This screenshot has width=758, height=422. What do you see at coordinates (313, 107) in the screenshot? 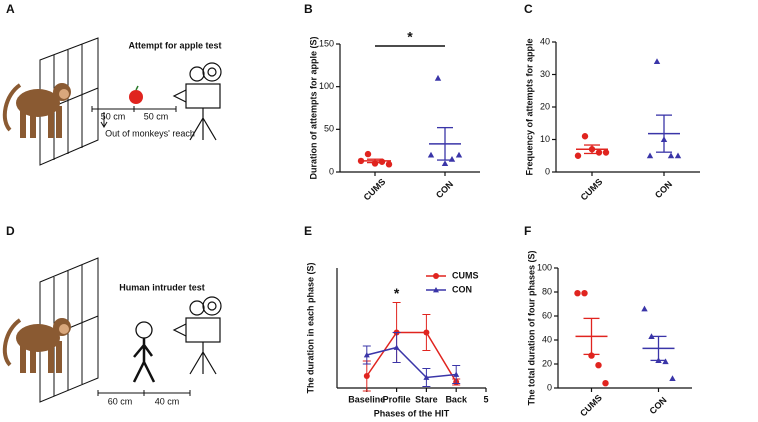
I see `y-axis-label: Duration of attempts for apple (S)` at bounding box center [313, 107].